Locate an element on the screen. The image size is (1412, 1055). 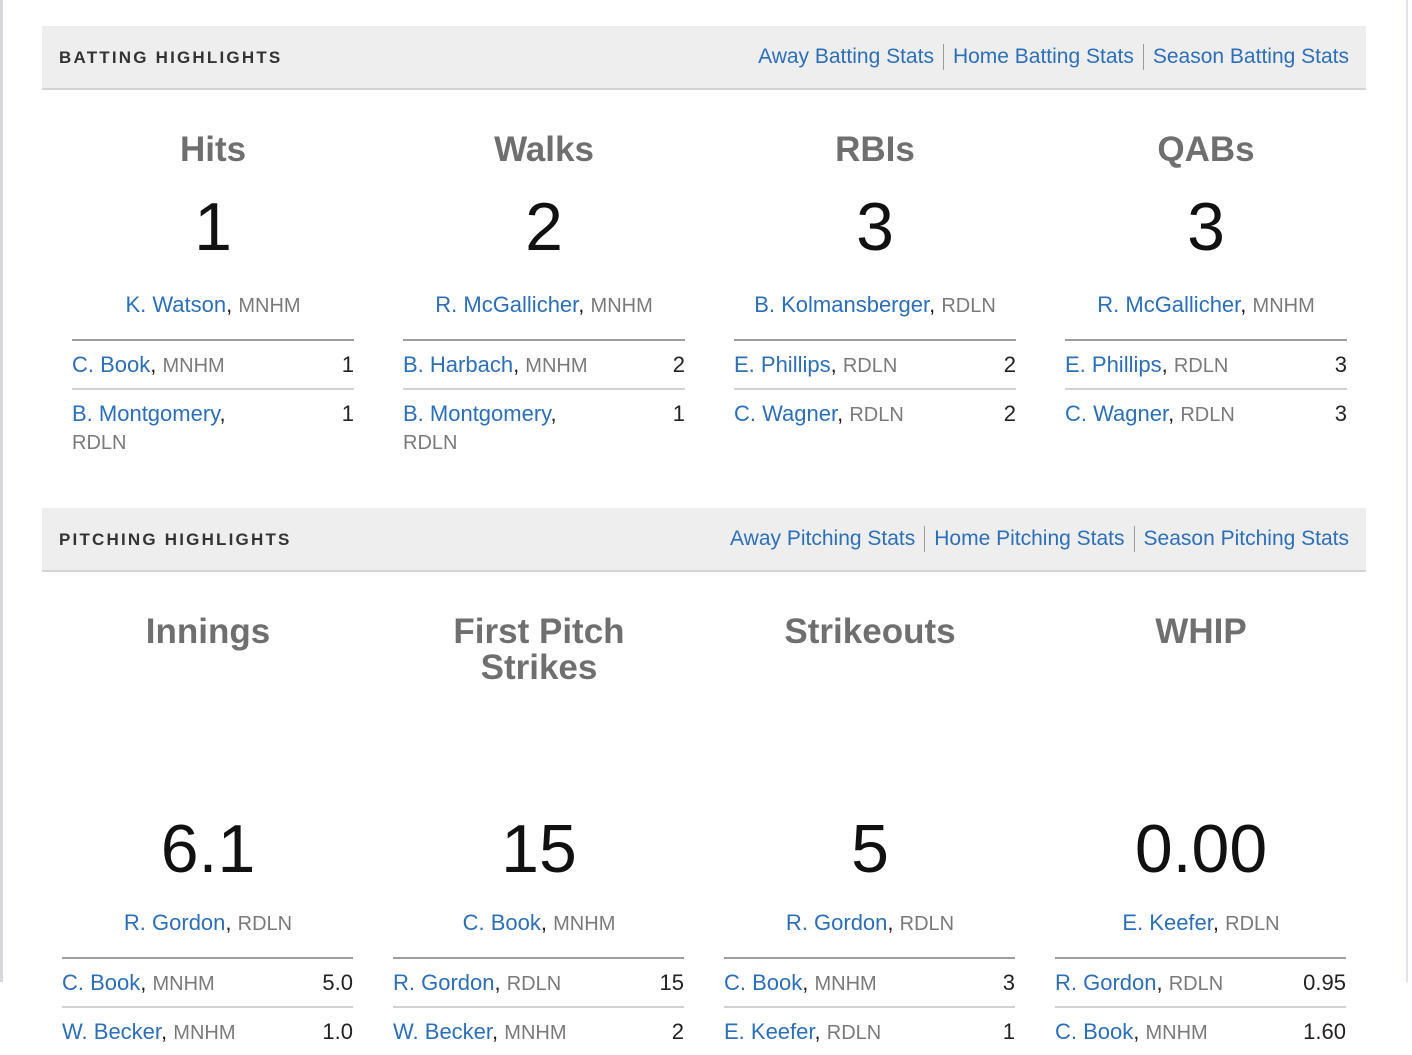
season-batting-stats-link: Season Batting Stats is located at coordinates (1250, 56).